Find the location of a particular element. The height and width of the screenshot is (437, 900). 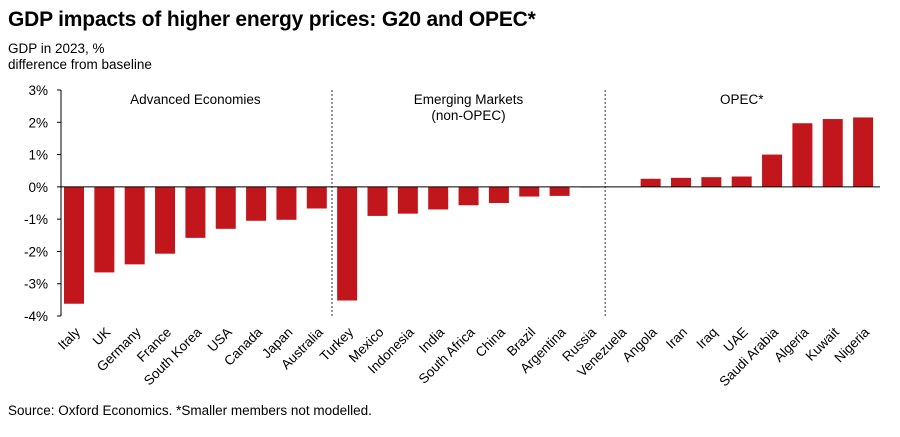

chart-subtitle: GDP in 2023, % difference from baseline is located at coordinates (80, 57).